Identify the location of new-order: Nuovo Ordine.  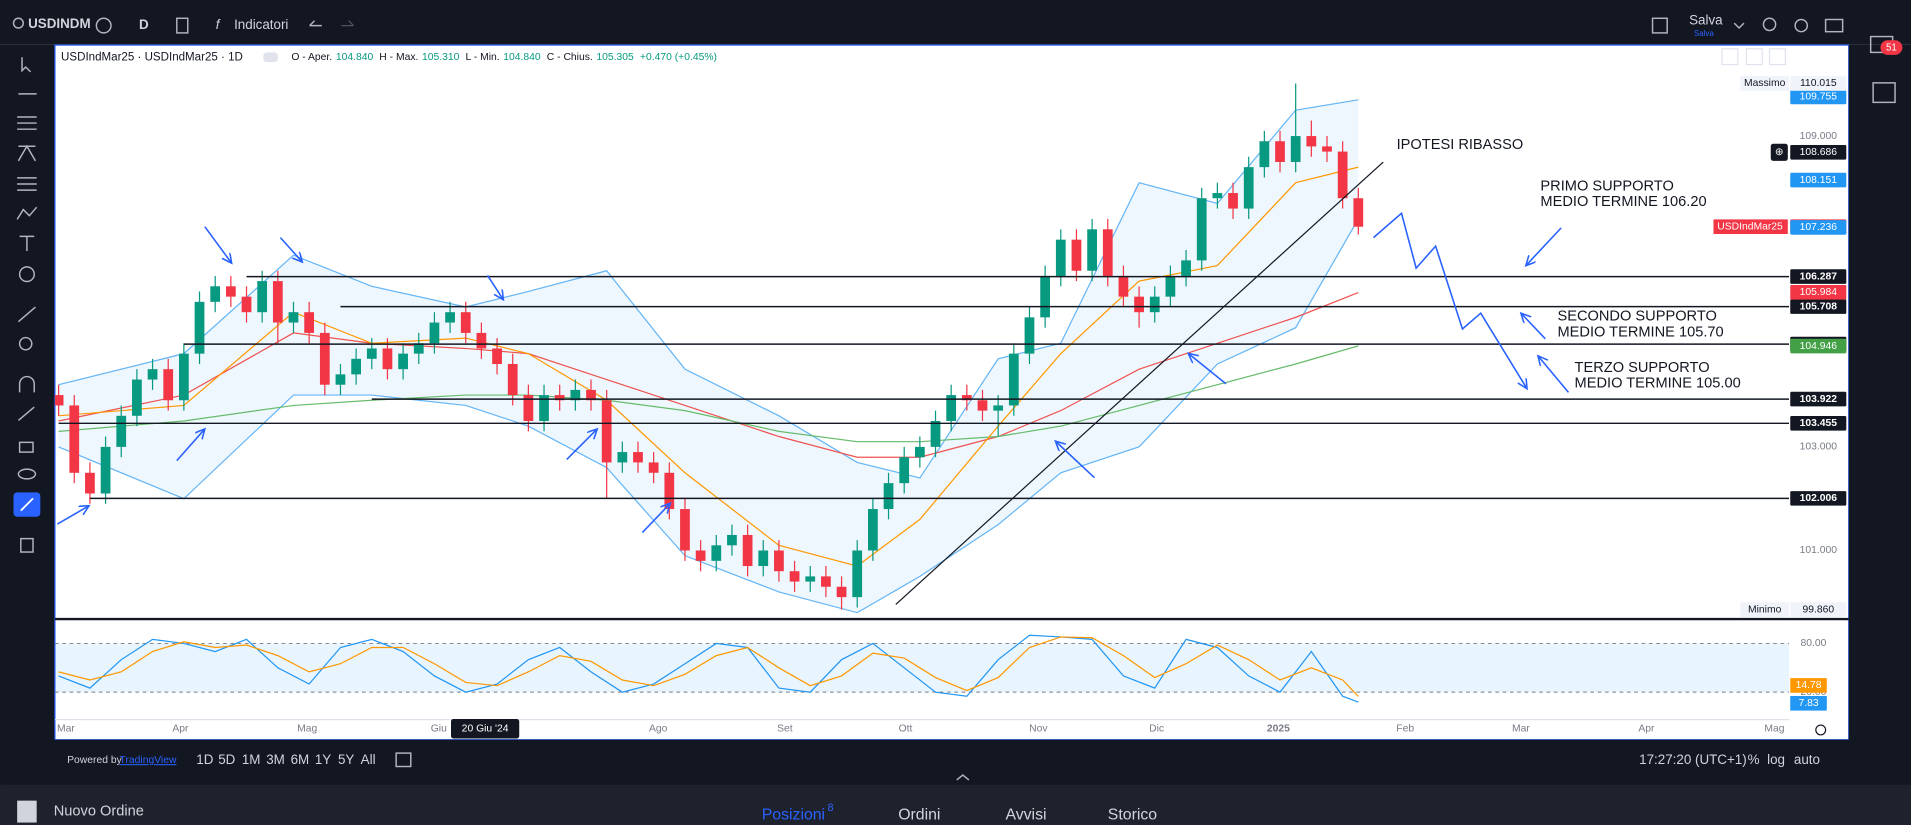
(99, 811).